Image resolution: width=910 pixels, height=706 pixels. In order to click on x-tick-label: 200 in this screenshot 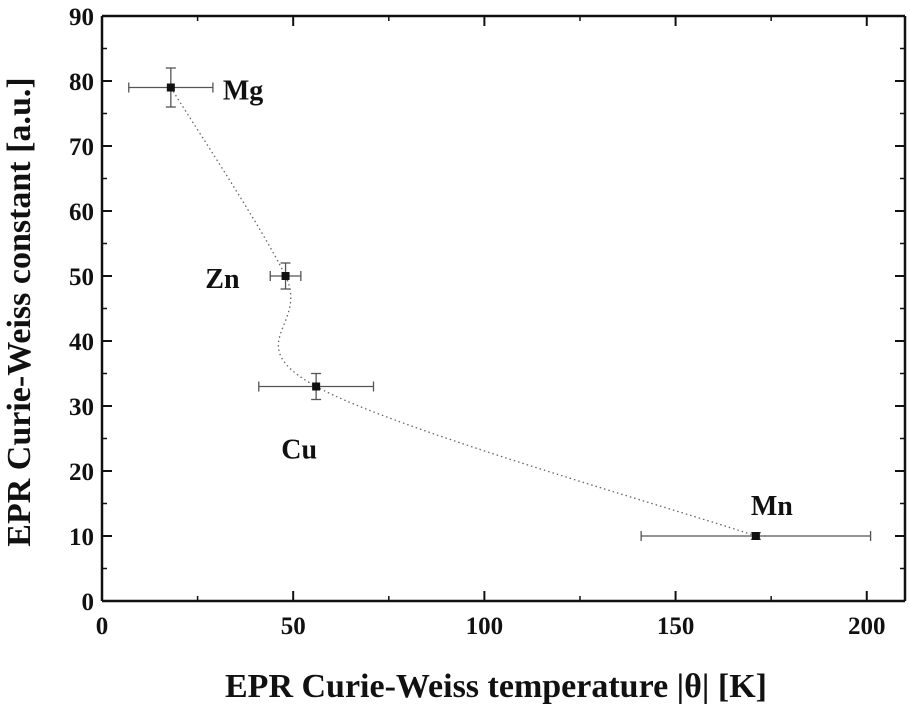, I will do `click(867, 626)`.